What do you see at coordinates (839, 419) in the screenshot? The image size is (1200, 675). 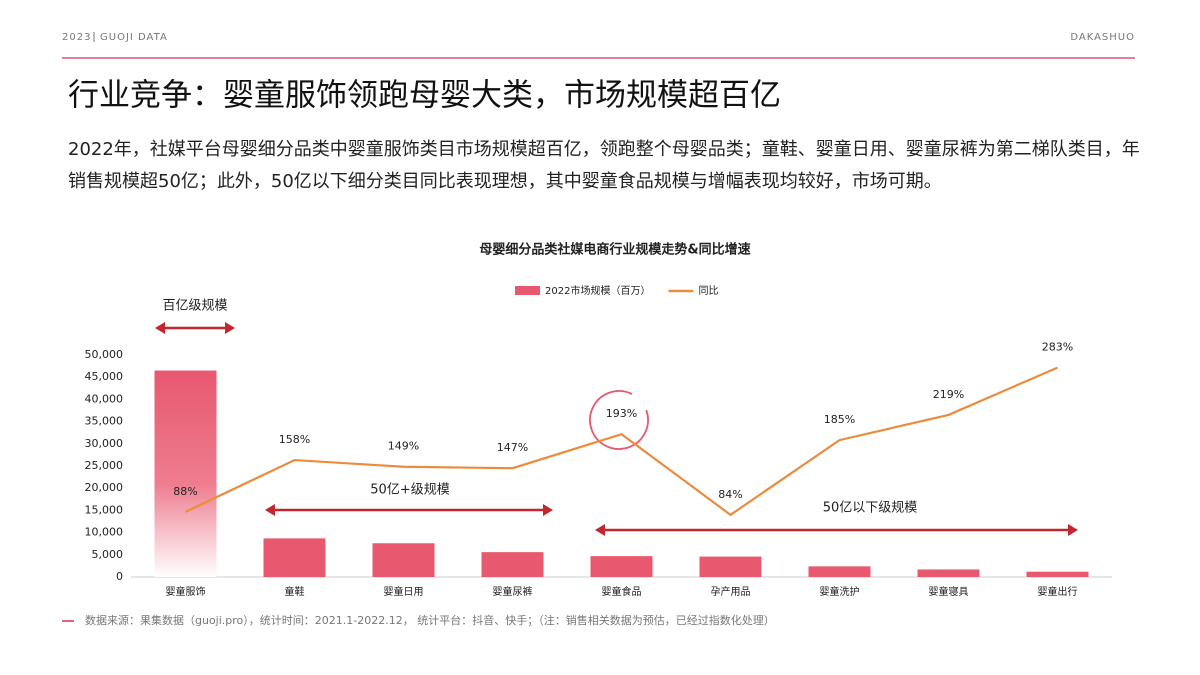 I see `data-label: 185%` at bounding box center [839, 419].